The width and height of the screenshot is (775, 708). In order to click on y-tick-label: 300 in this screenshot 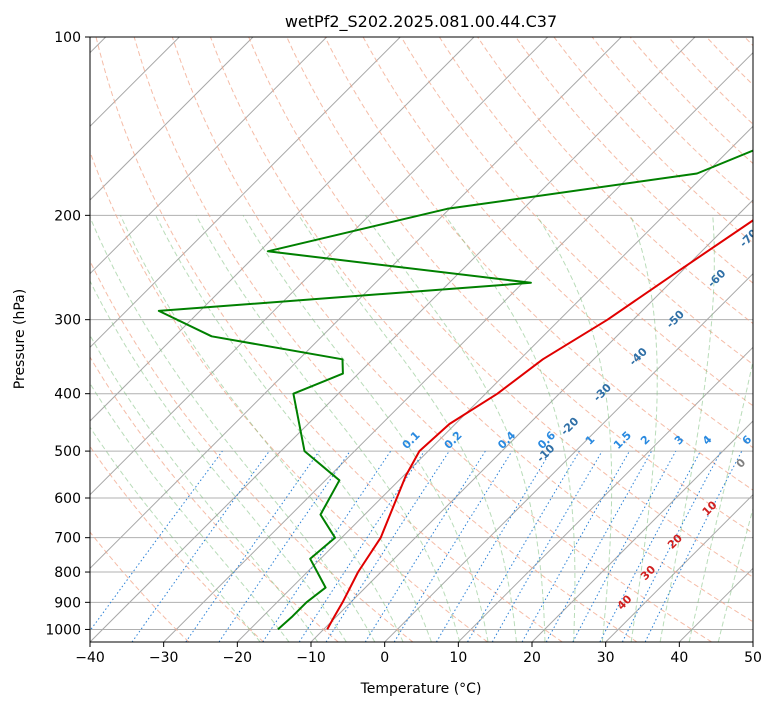, I will do `click(67, 321)`.